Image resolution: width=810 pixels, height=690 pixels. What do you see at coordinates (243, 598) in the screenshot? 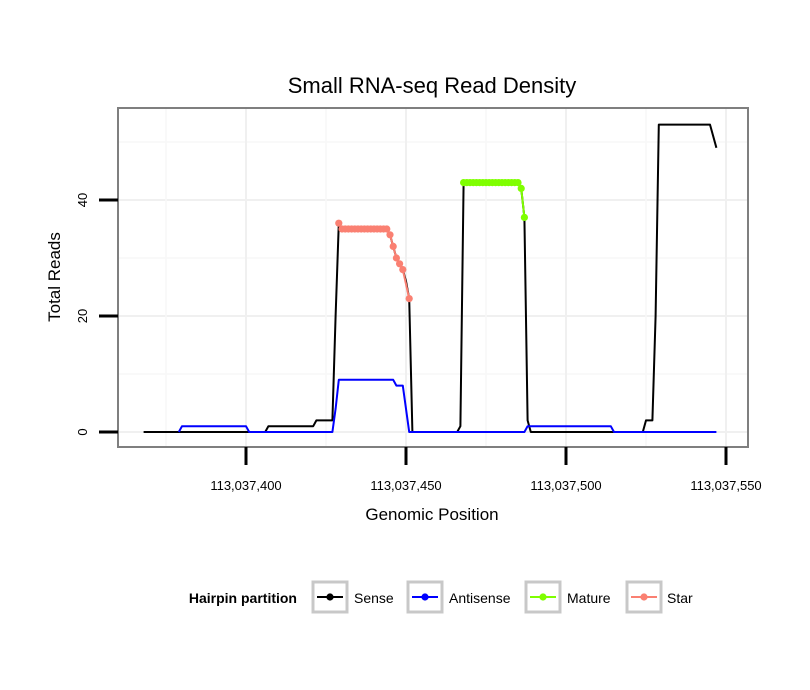
I see `legend-title: Hairpin partition` at bounding box center [243, 598].